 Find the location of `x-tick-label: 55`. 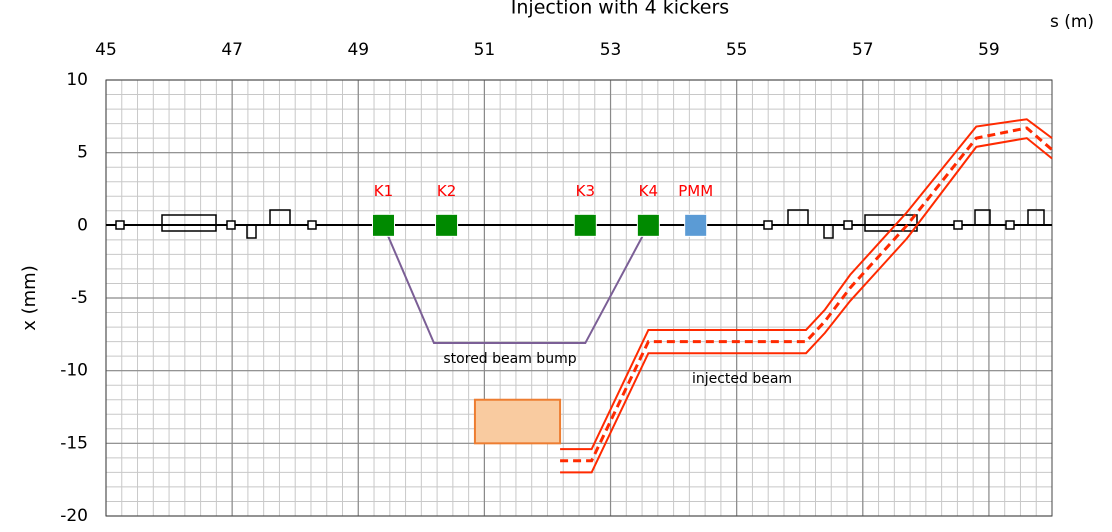

x-tick-label: 55 is located at coordinates (737, 50).